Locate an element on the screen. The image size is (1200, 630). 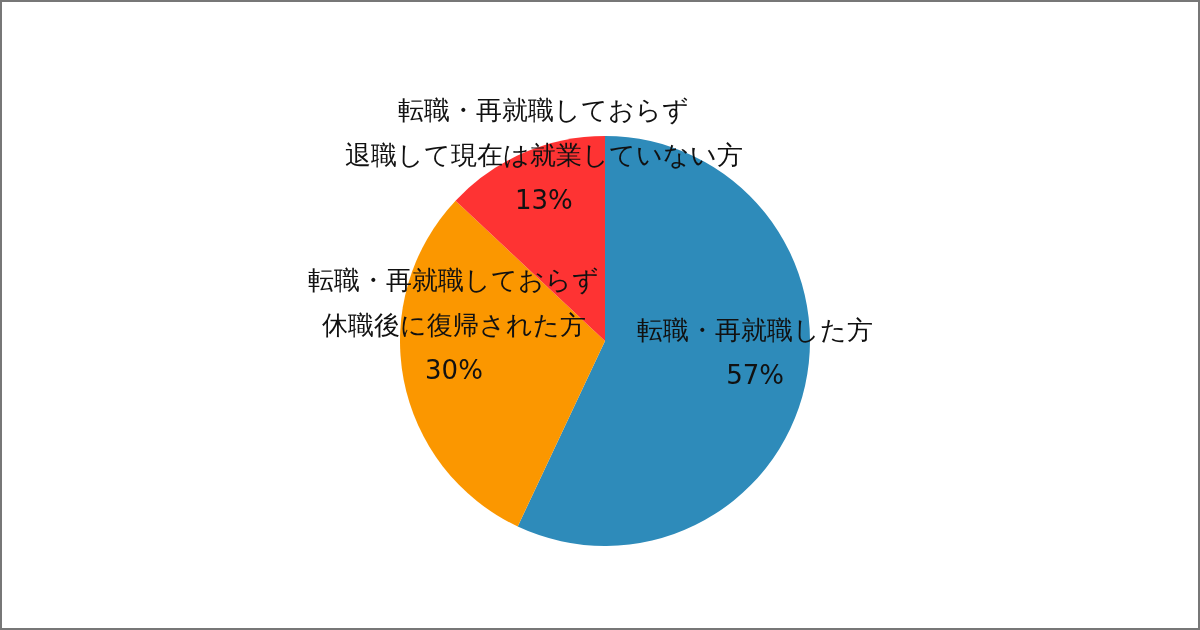
data-label: 57% is located at coordinates (755, 374).